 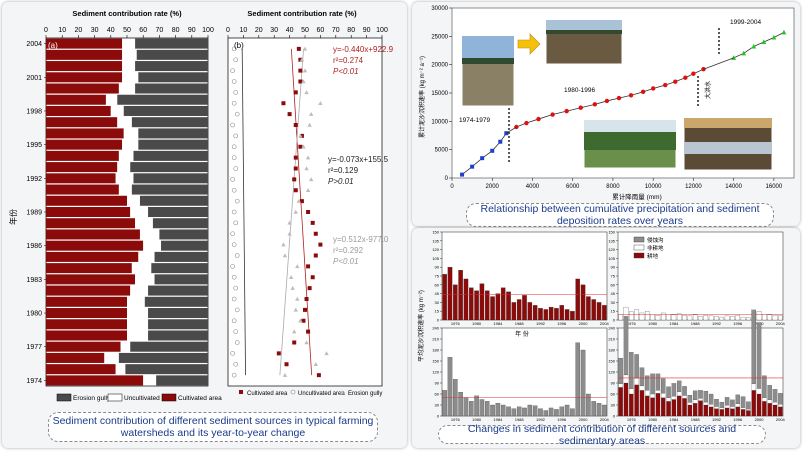 What do you see at coordinates (784, 32) in the screenshot?
I see `point-green` at bounding box center [784, 32].